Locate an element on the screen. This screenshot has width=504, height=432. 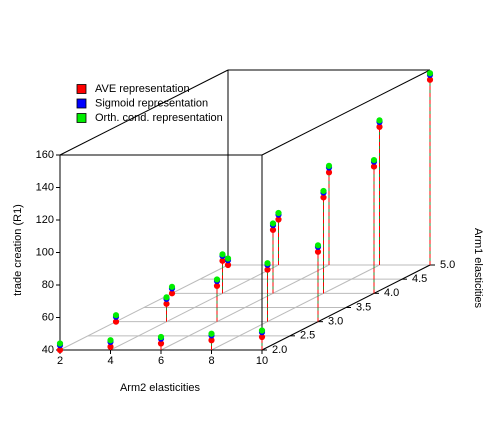
y-tick-label: 2.0 is located at coordinates (279, 350).